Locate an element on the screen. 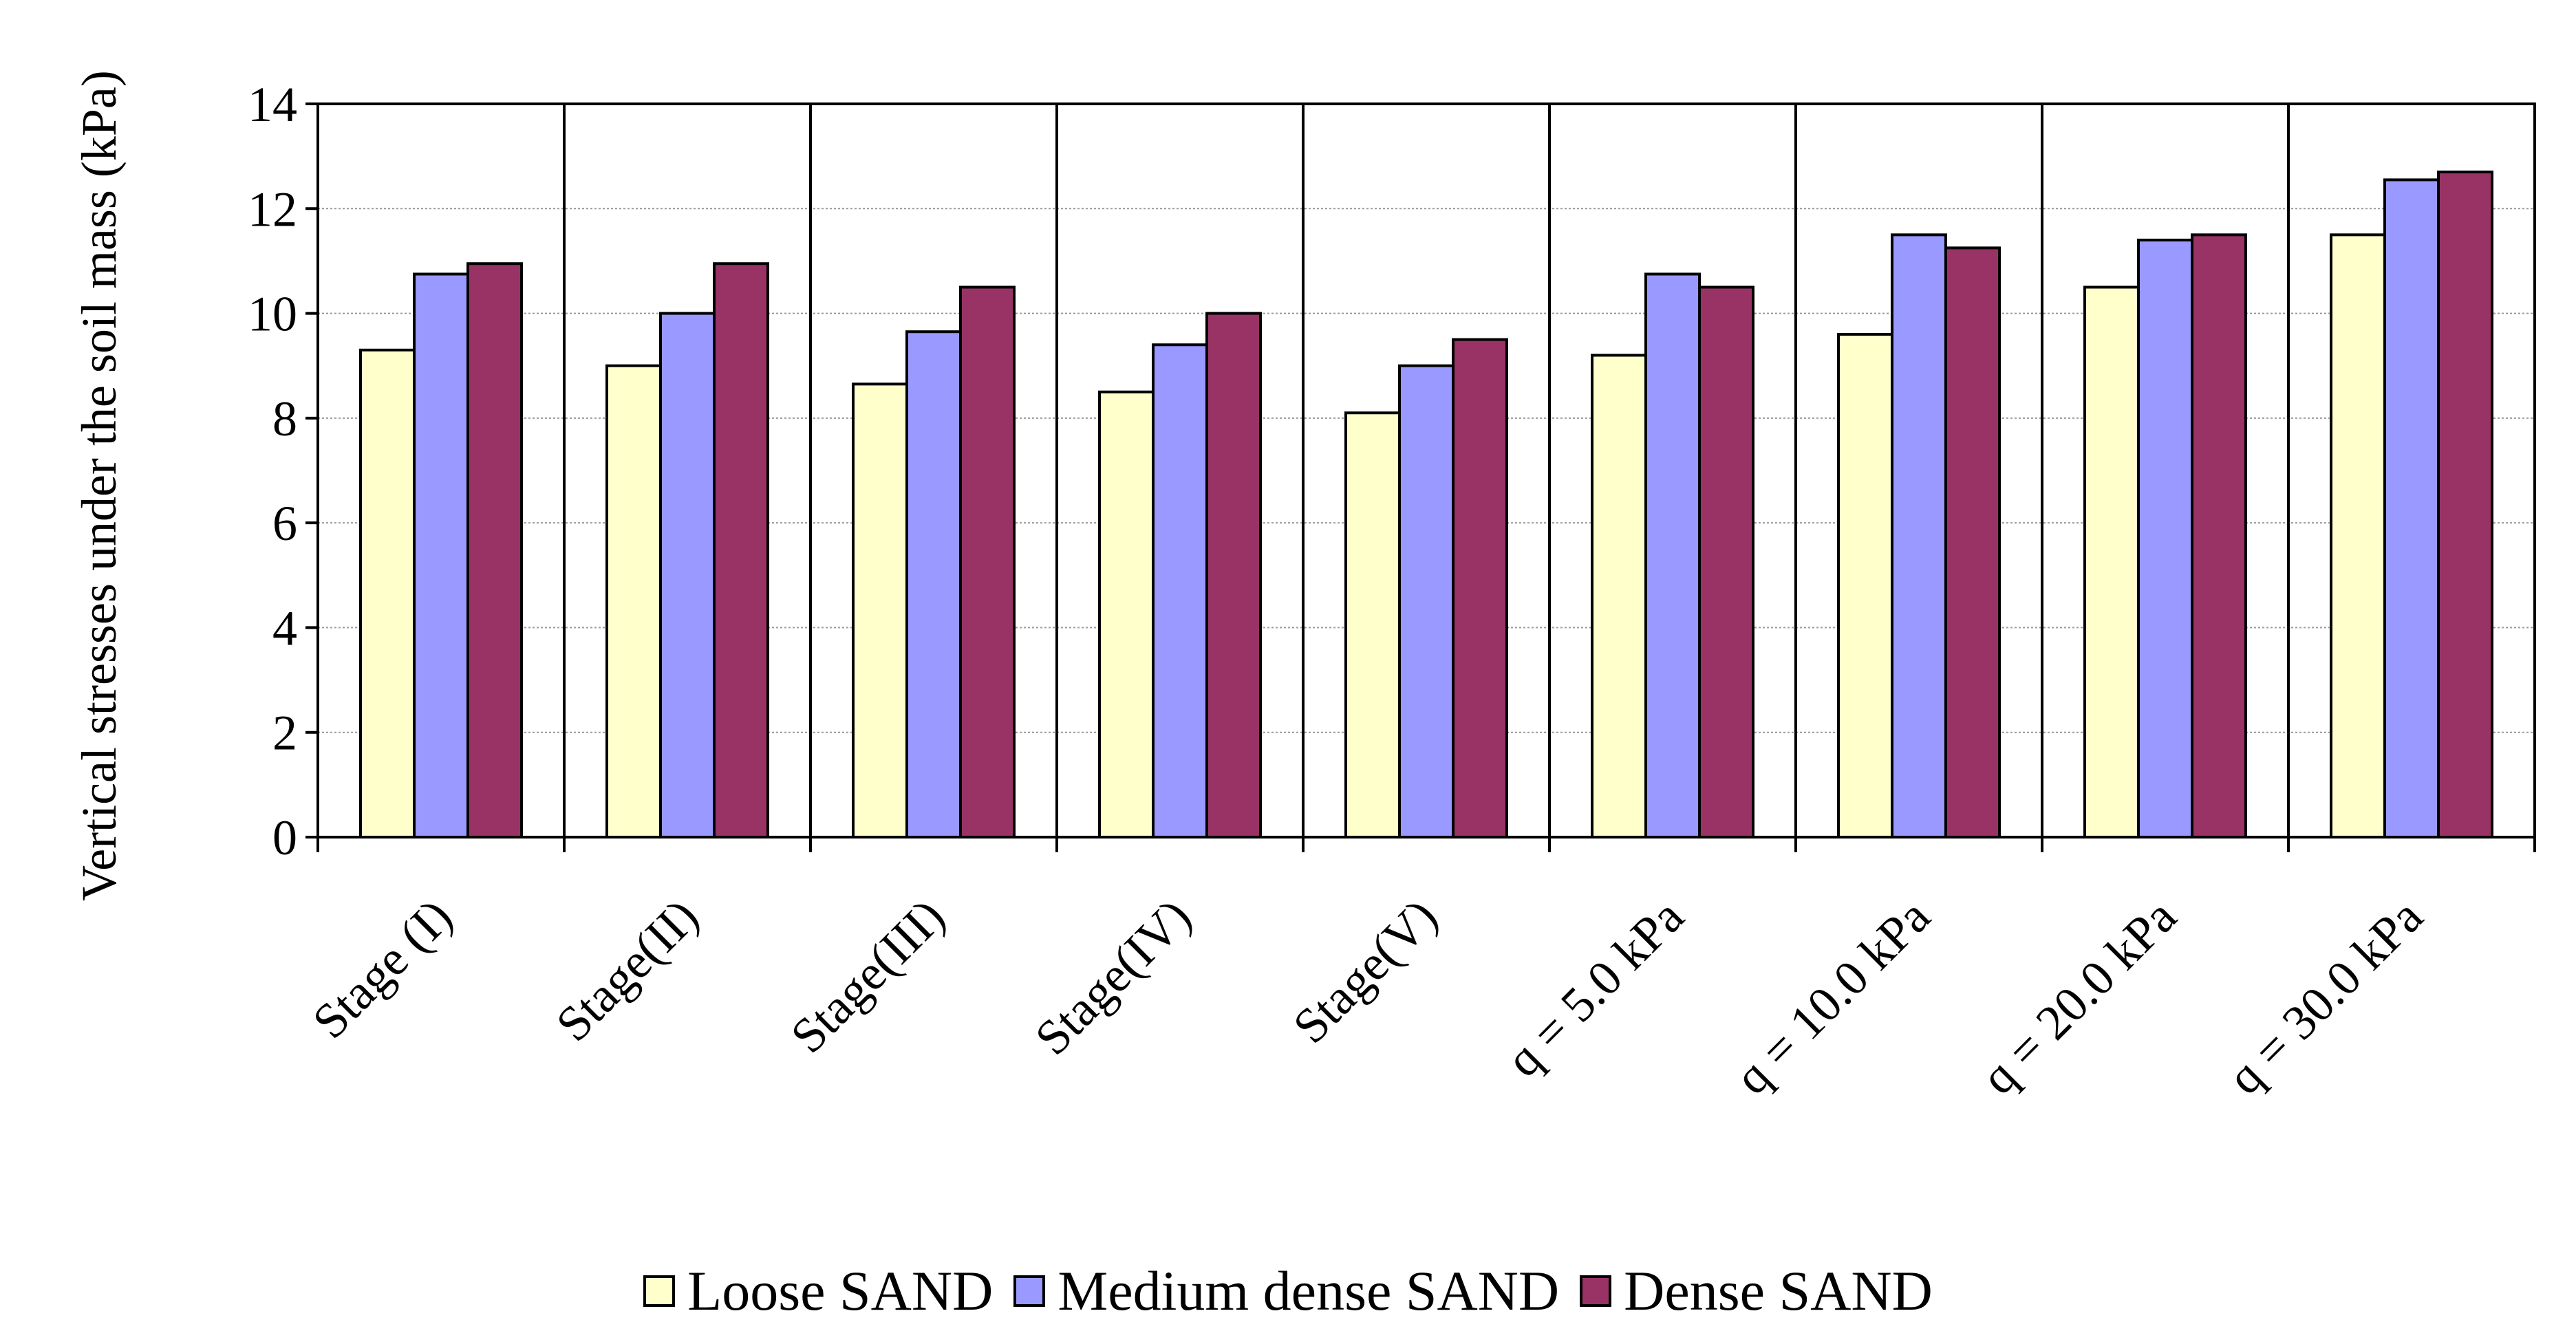 This screenshot has height=1342, width=2576. legend-item: Loose SAND is located at coordinates (818, 1291).